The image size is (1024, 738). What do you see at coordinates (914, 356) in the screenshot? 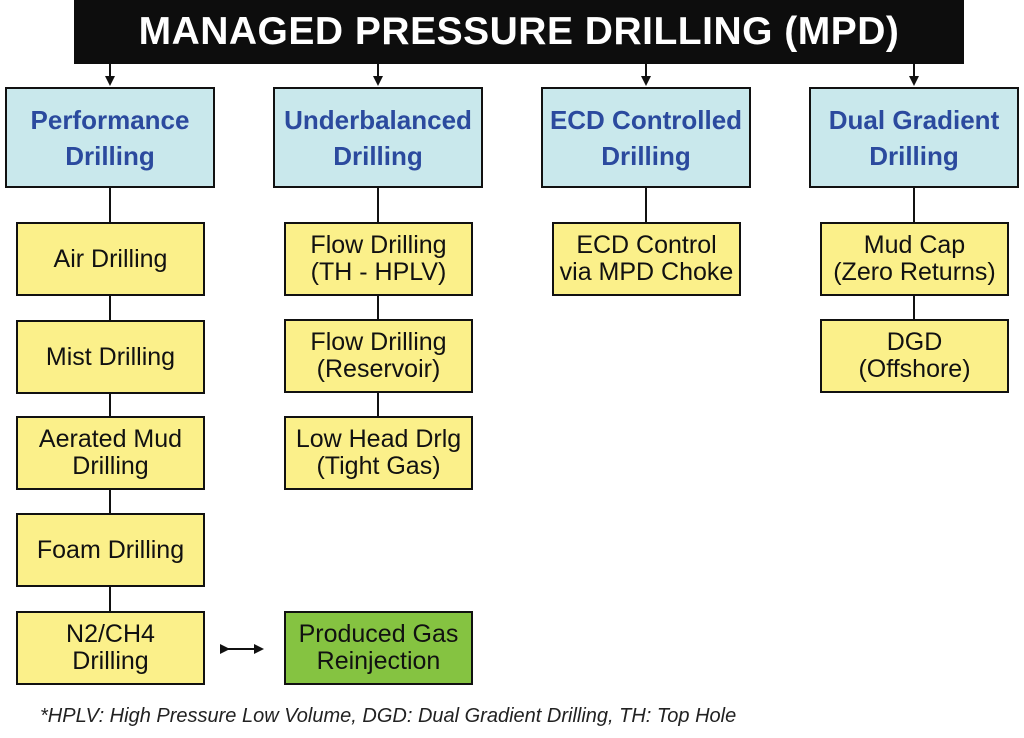
I see `item-dgd-offshore: DGD (Offshore)` at bounding box center [914, 356].